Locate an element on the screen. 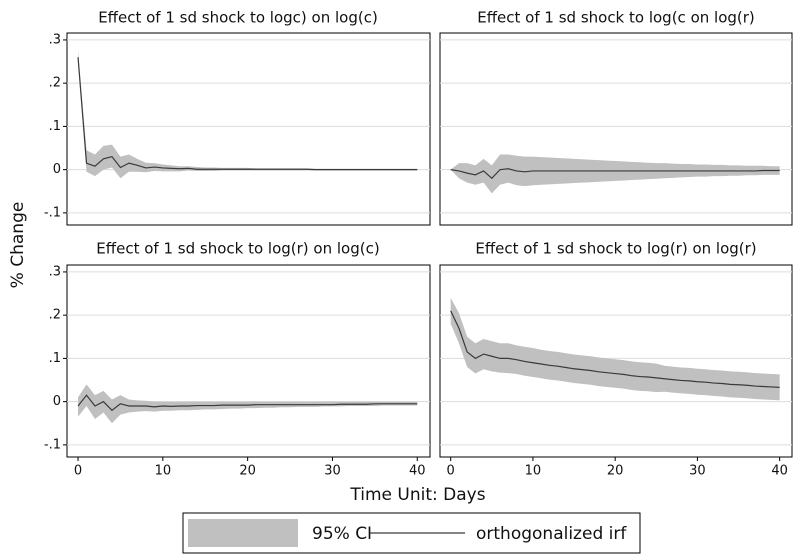 The image size is (795, 555). y-axis-label: % Change is located at coordinates (18, 245).